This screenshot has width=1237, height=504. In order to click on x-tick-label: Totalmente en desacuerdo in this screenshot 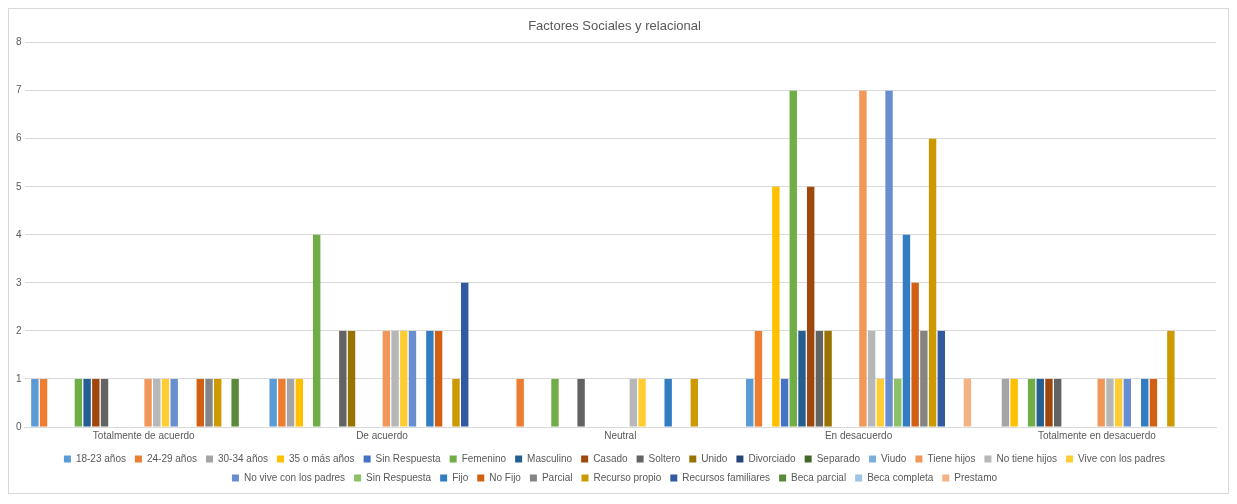, I will do `click(1097, 435)`.